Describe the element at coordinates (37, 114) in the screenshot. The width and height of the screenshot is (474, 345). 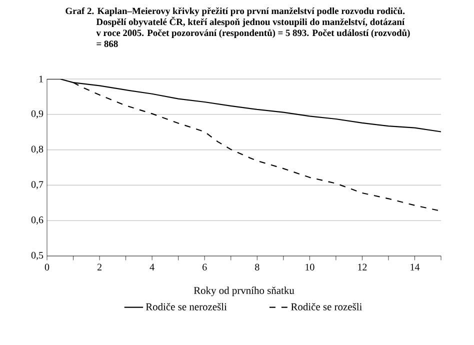
I see `y-tick-label: 0,9` at that location.